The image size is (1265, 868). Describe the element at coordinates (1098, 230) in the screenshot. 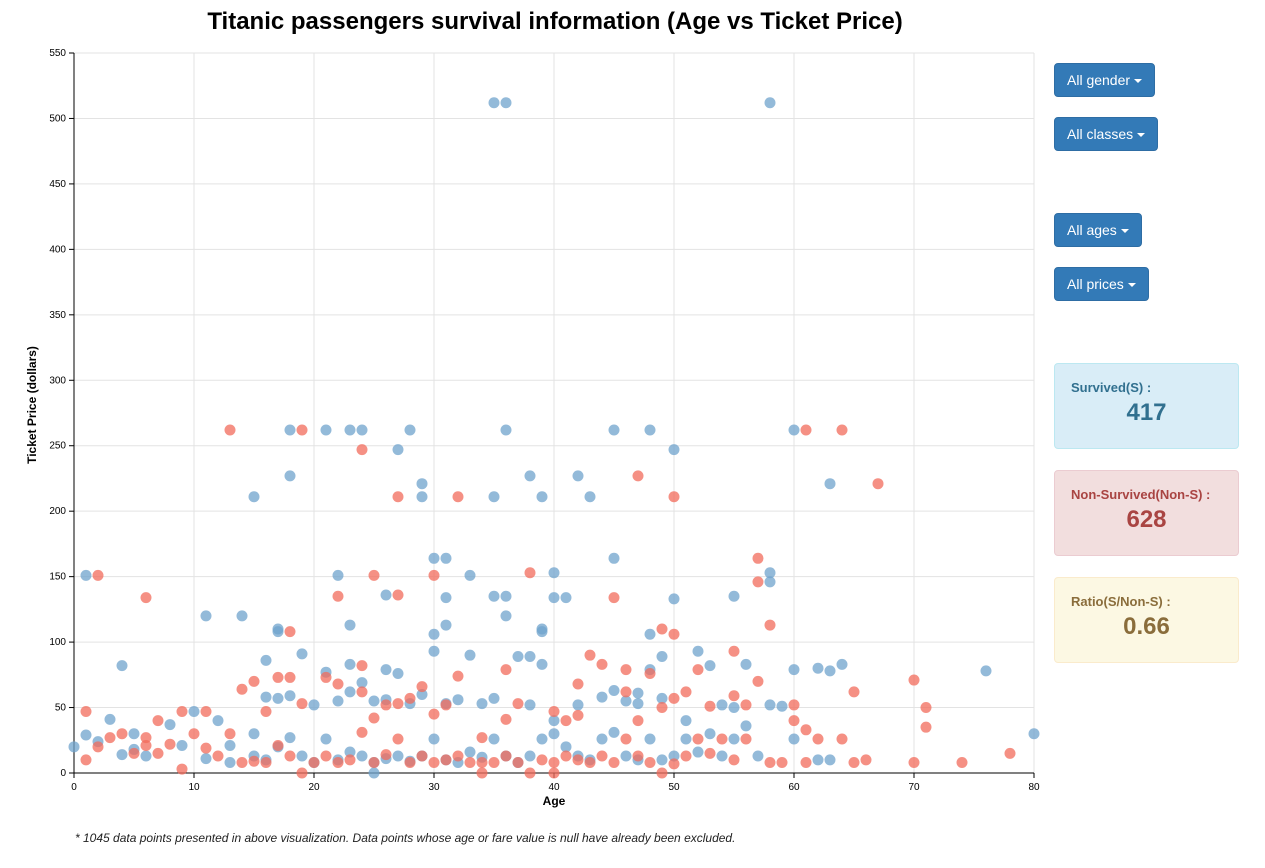

I see `age-filter-dropdown: All ages` at that location.